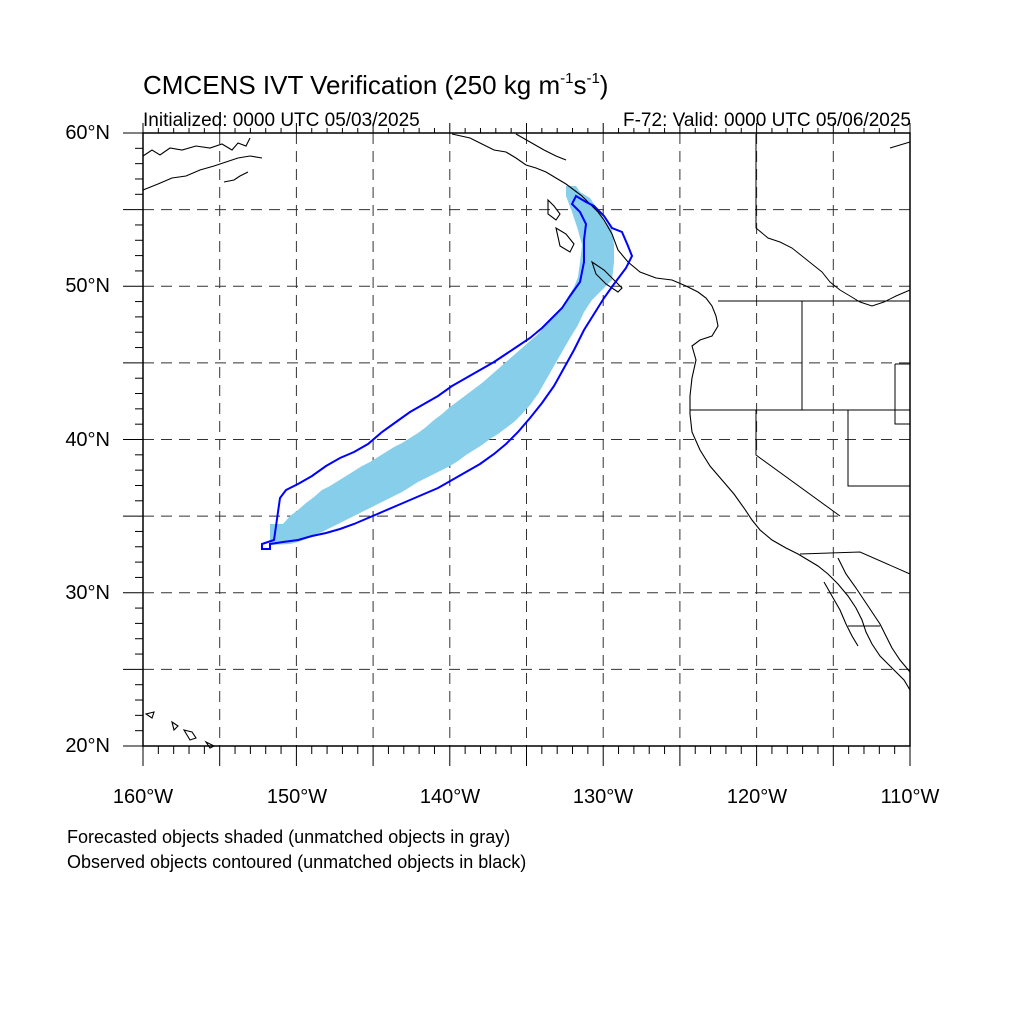  I want to click on lon-label-160w: 160°W, so click(143, 797).